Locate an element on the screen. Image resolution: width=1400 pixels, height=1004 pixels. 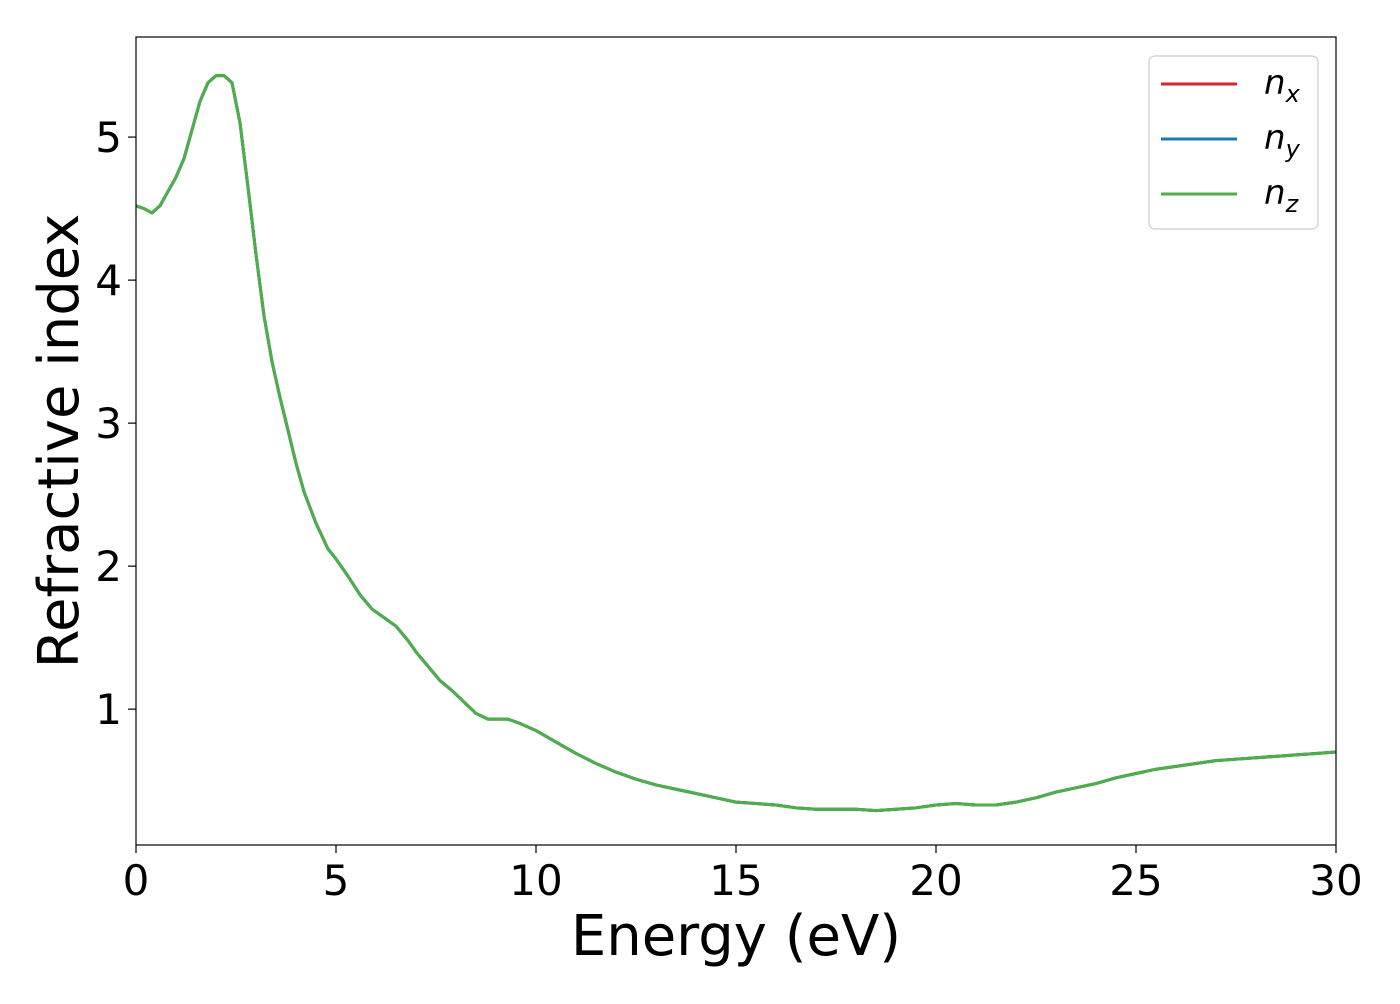
y-axis-label: Refractive index is located at coordinates (59, 441).